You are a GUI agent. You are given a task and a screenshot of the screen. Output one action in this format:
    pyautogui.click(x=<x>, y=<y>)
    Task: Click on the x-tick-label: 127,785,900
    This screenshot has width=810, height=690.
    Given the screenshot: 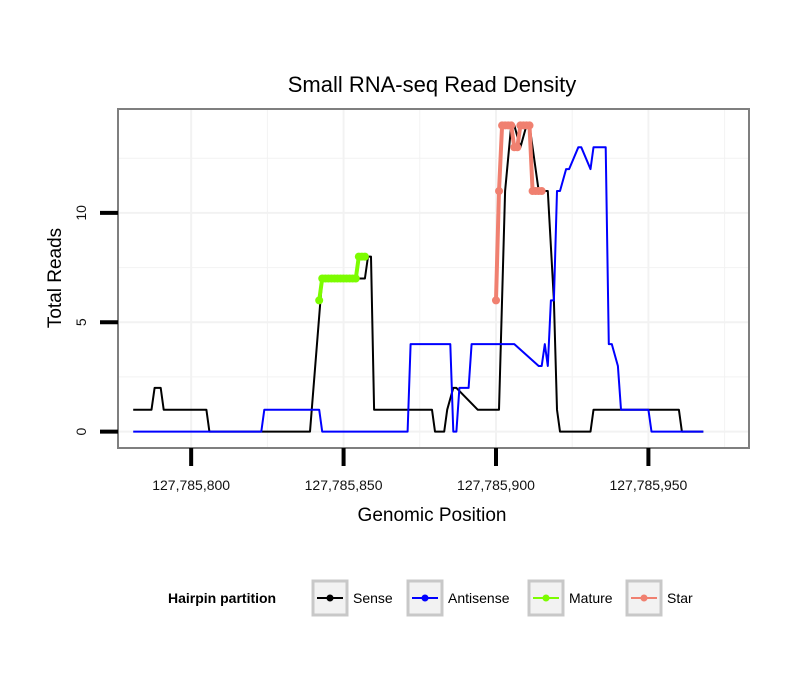 What is the action you would take?
    pyautogui.click(x=496, y=485)
    